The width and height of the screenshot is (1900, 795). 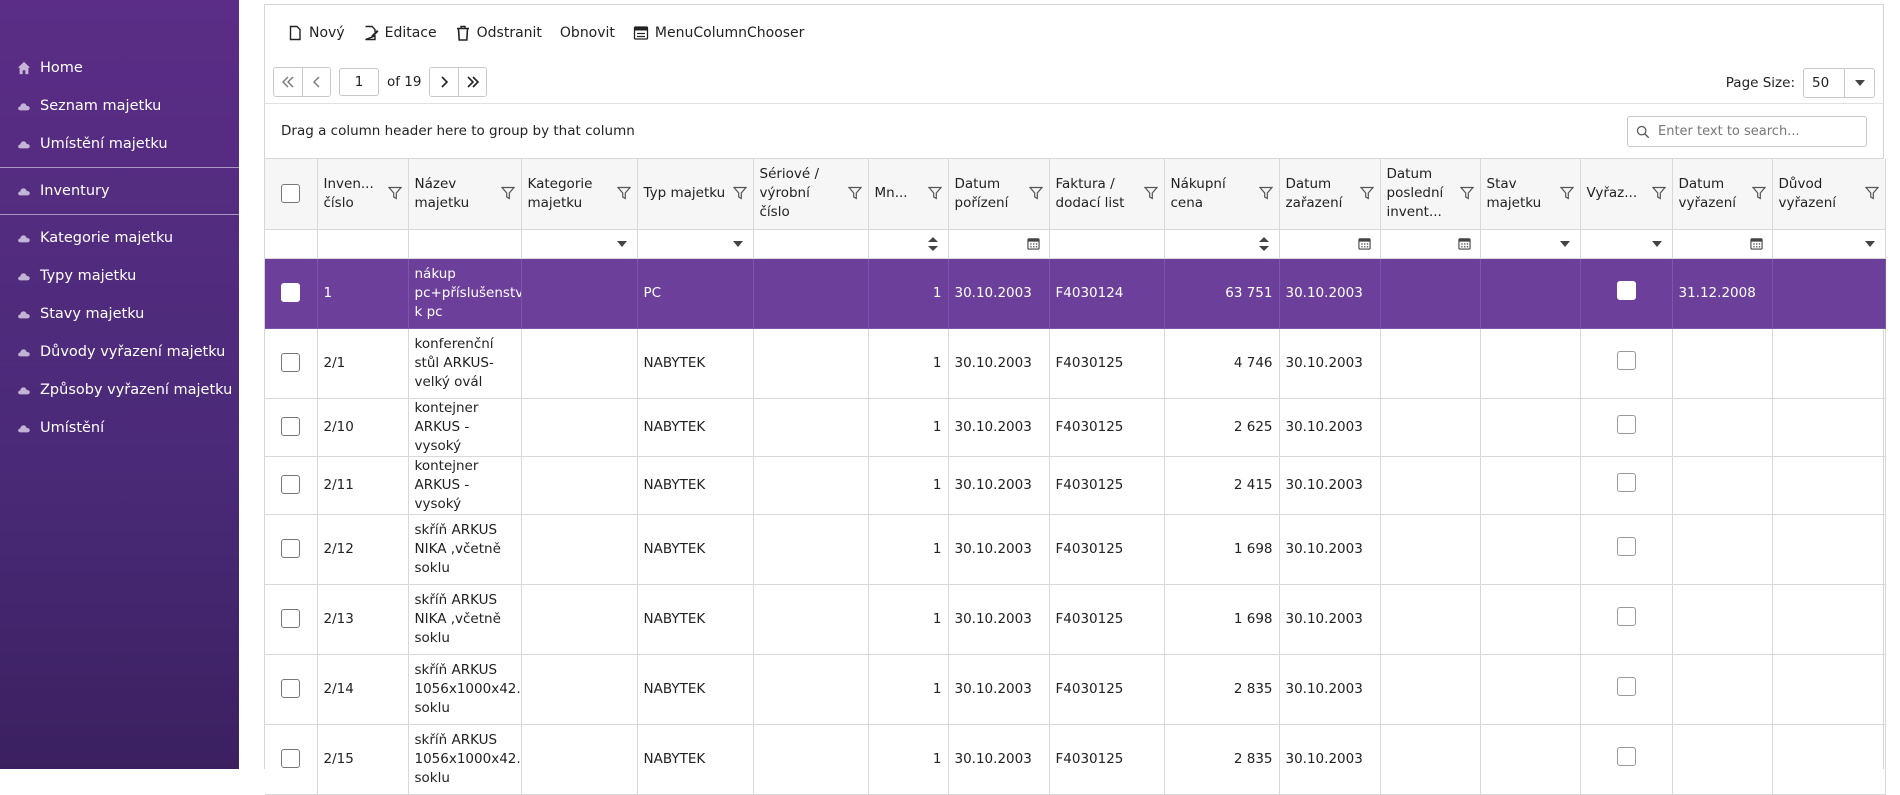 What do you see at coordinates (1859, 83) in the screenshot?
I see `chevron-down-icon` at bounding box center [1859, 83].